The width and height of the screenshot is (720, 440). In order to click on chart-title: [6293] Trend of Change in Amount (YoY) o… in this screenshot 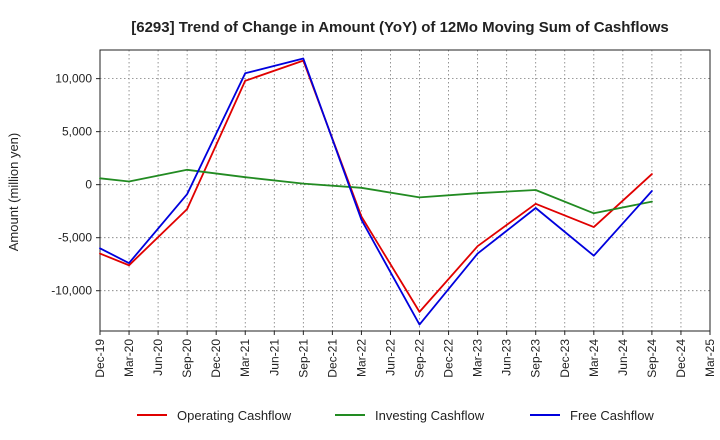, I will do `click(400, 27)`.